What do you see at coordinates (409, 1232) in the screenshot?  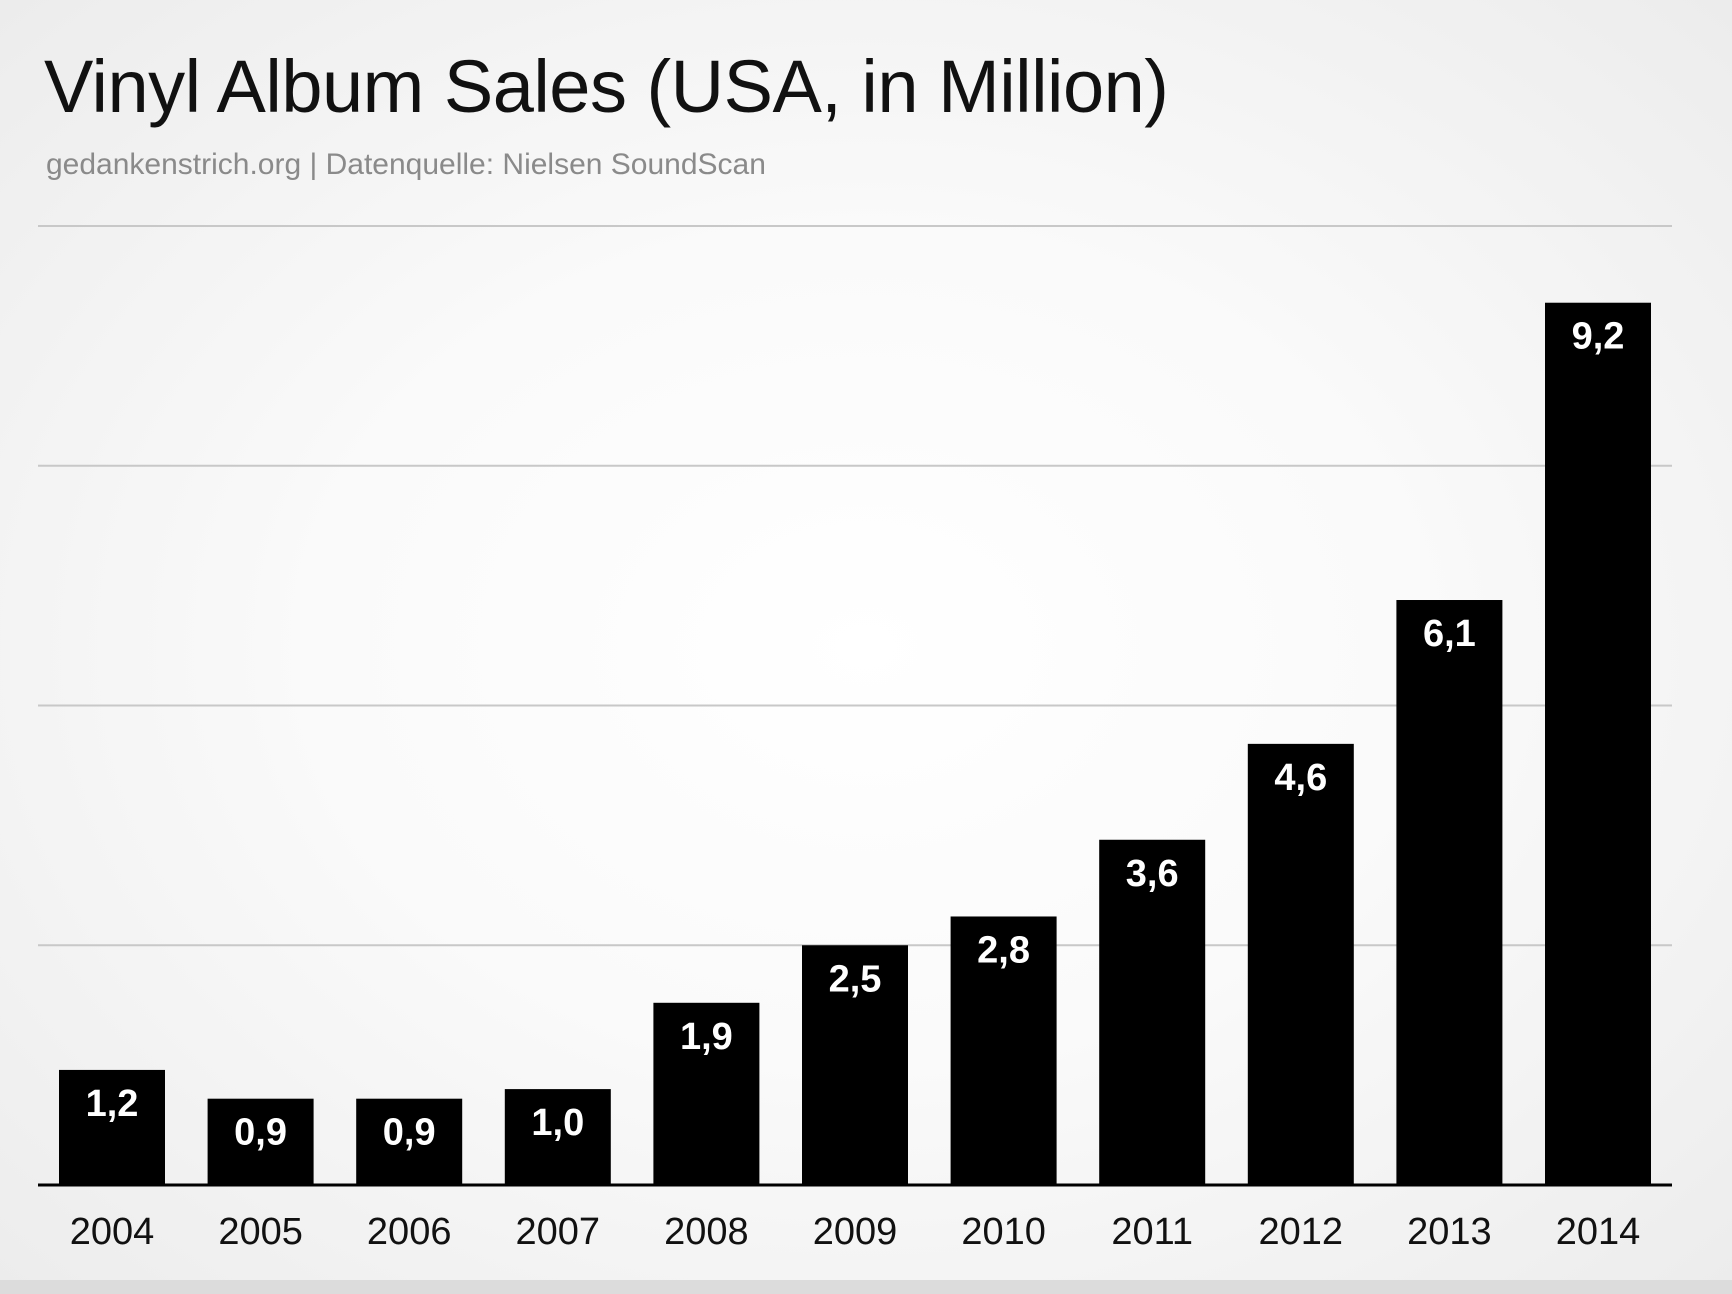 I see `x-tick-label: 2006` at bounding box center [409, 1232].